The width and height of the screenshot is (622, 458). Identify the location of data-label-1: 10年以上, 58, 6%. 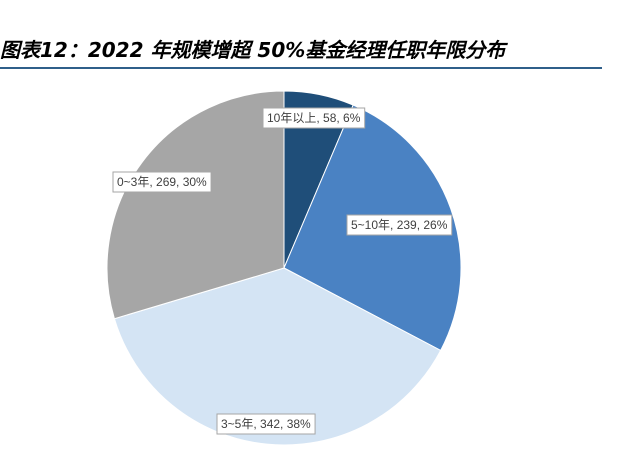
(314, 118).